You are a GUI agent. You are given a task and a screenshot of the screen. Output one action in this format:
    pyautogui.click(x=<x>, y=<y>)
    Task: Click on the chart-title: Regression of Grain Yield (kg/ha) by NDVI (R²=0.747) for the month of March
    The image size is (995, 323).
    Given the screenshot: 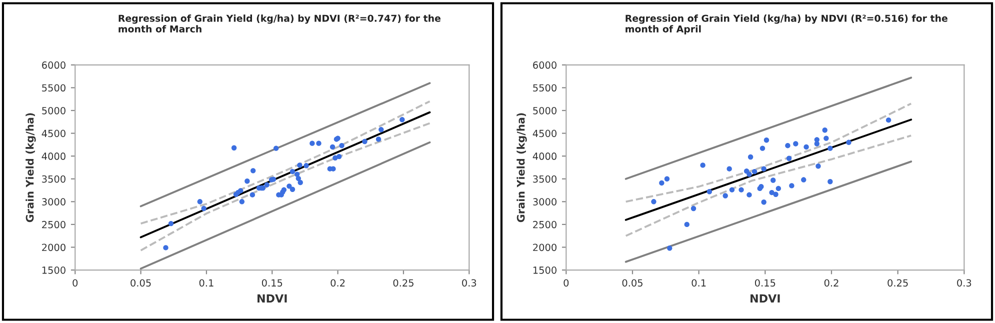 What is the action you would take?
    pyautogui.click(x=279, y=23)
    